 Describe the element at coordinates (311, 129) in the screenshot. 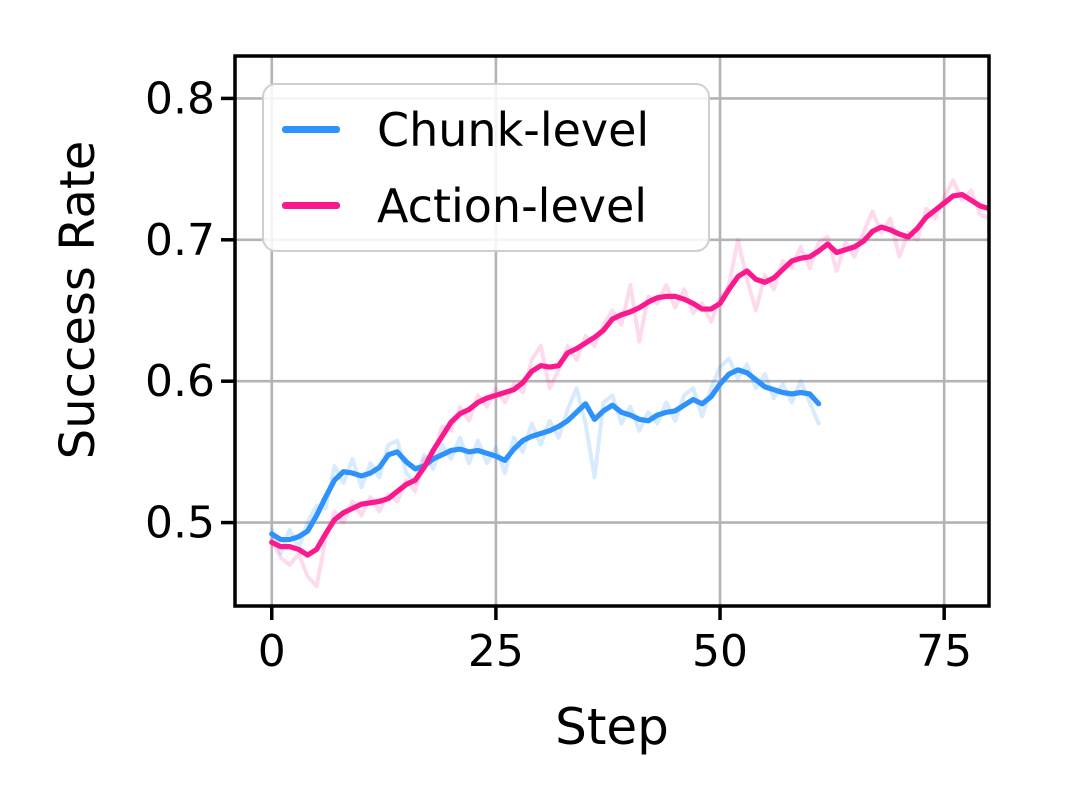

I see `chunk-level-line-swatch` at that location.